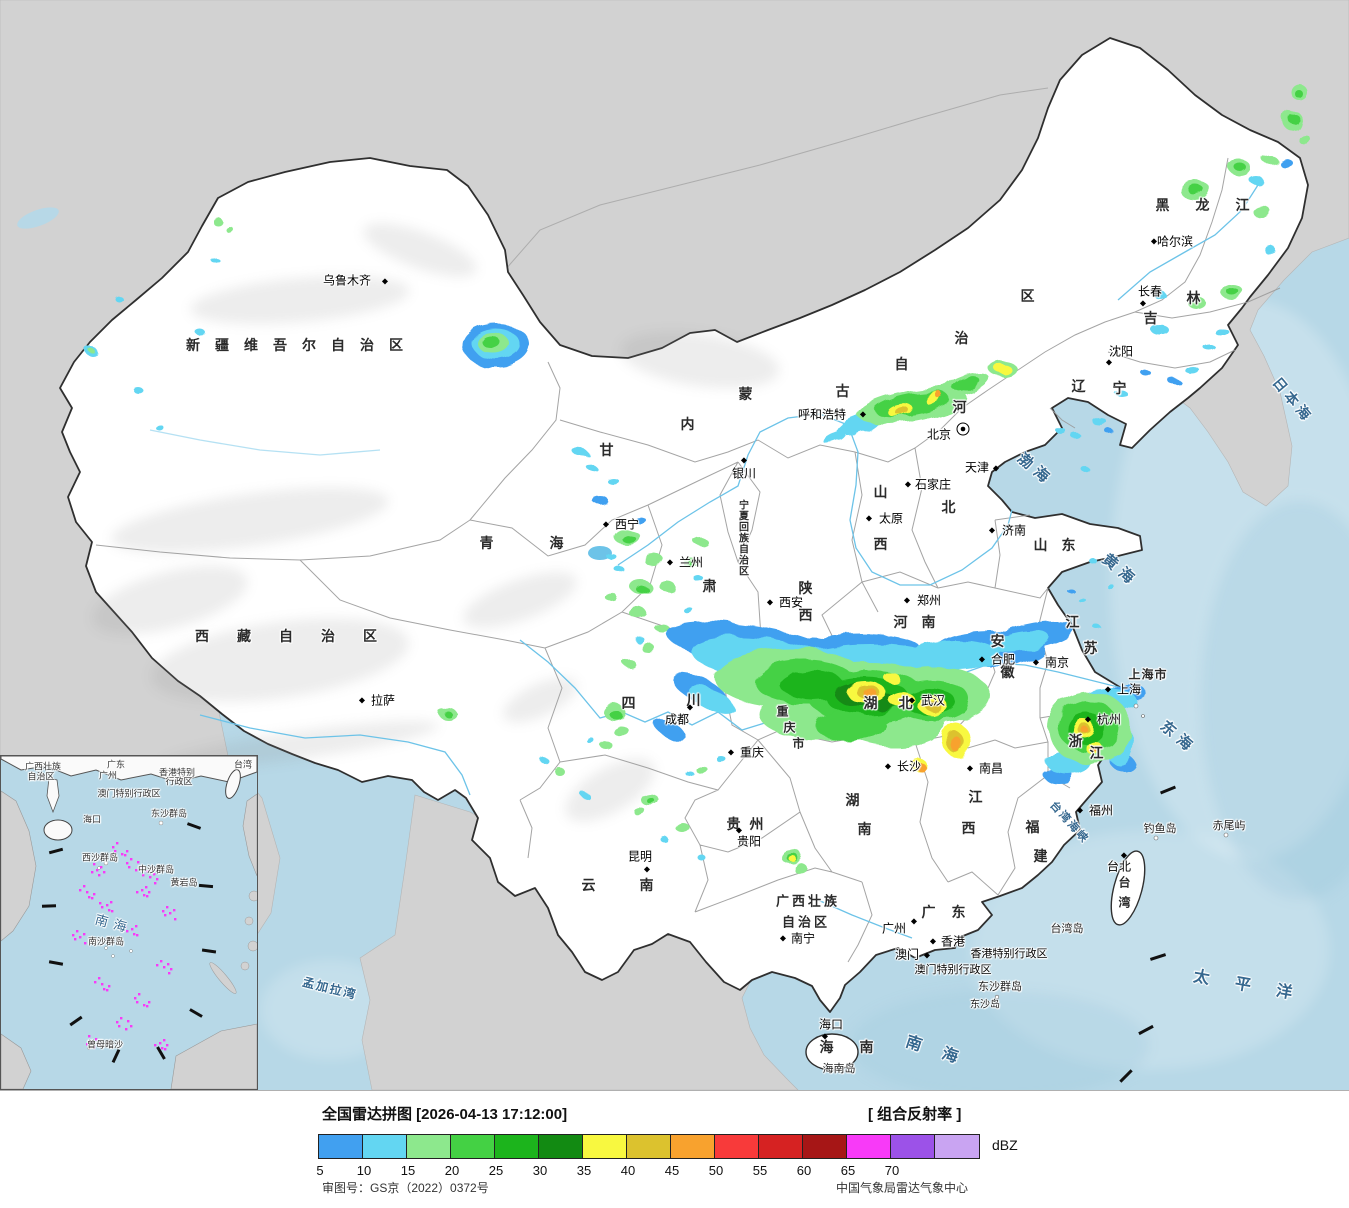 Image resolution: width=1349 pixels, height=1208 pixels. I want to click on inset-leizhou, so click(53, 795).